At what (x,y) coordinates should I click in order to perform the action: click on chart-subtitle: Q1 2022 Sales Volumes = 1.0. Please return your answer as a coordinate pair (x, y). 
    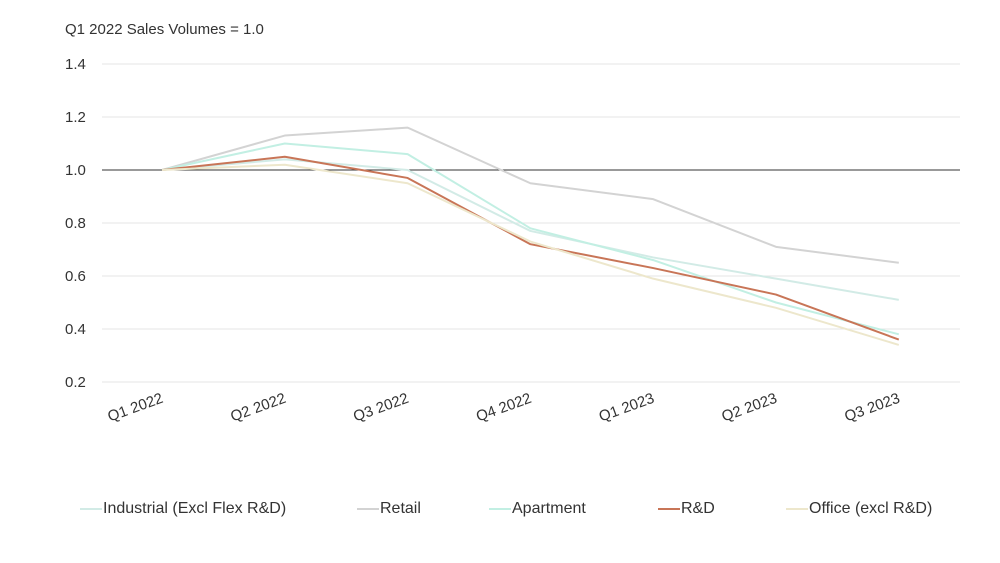
    Looking at the image, I should click on (164, 29).